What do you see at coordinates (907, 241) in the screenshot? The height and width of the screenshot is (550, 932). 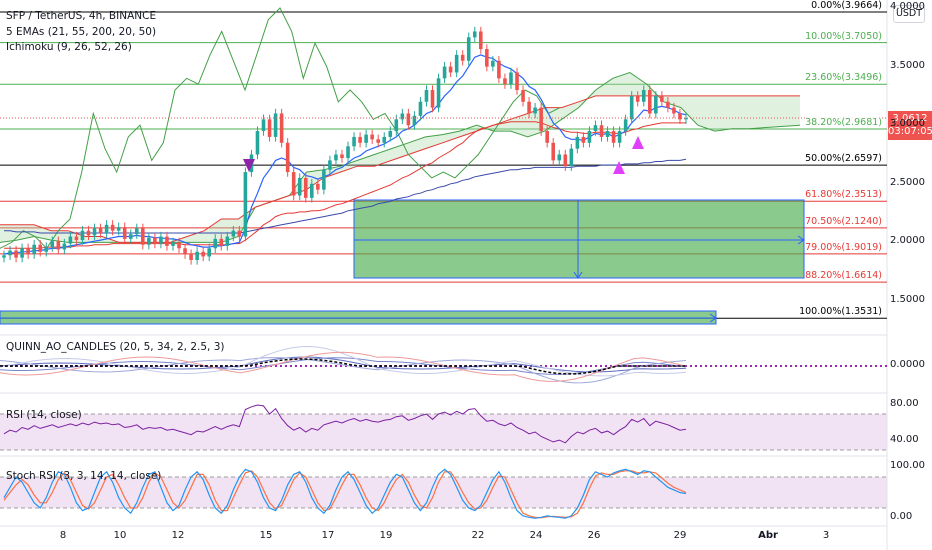 I see `y-tick-label: 2.0000` at bounding box center [907, 241].